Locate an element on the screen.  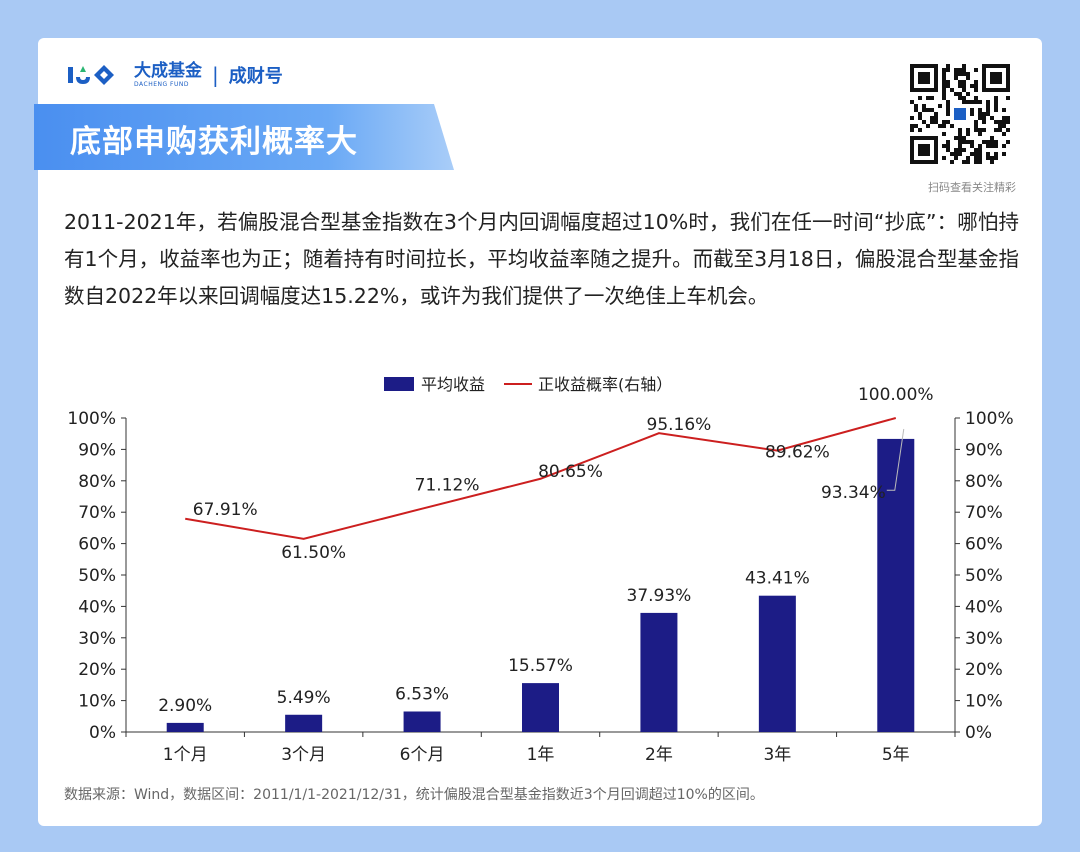
left-tick-label: 80% is located at coordinates (97, 482).